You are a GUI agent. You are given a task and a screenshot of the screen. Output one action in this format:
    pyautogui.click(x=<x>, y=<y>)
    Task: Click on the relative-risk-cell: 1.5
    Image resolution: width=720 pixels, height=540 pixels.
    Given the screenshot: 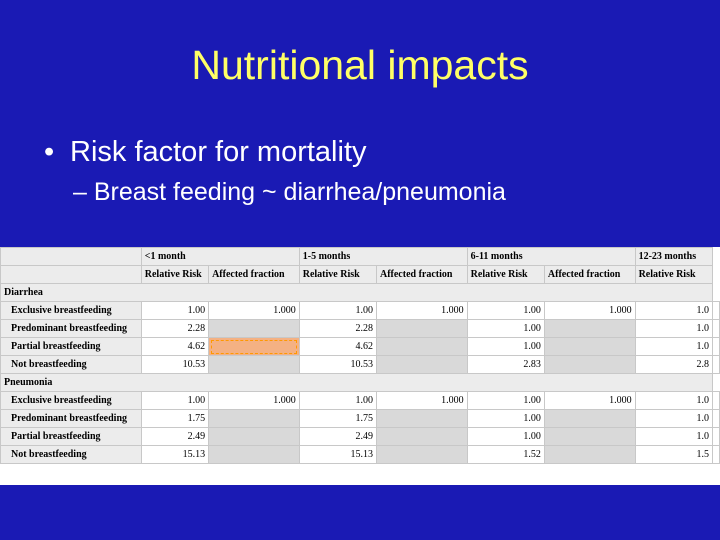 What is the action you would take?
    pyautogui.click(x=674, y=454)
    